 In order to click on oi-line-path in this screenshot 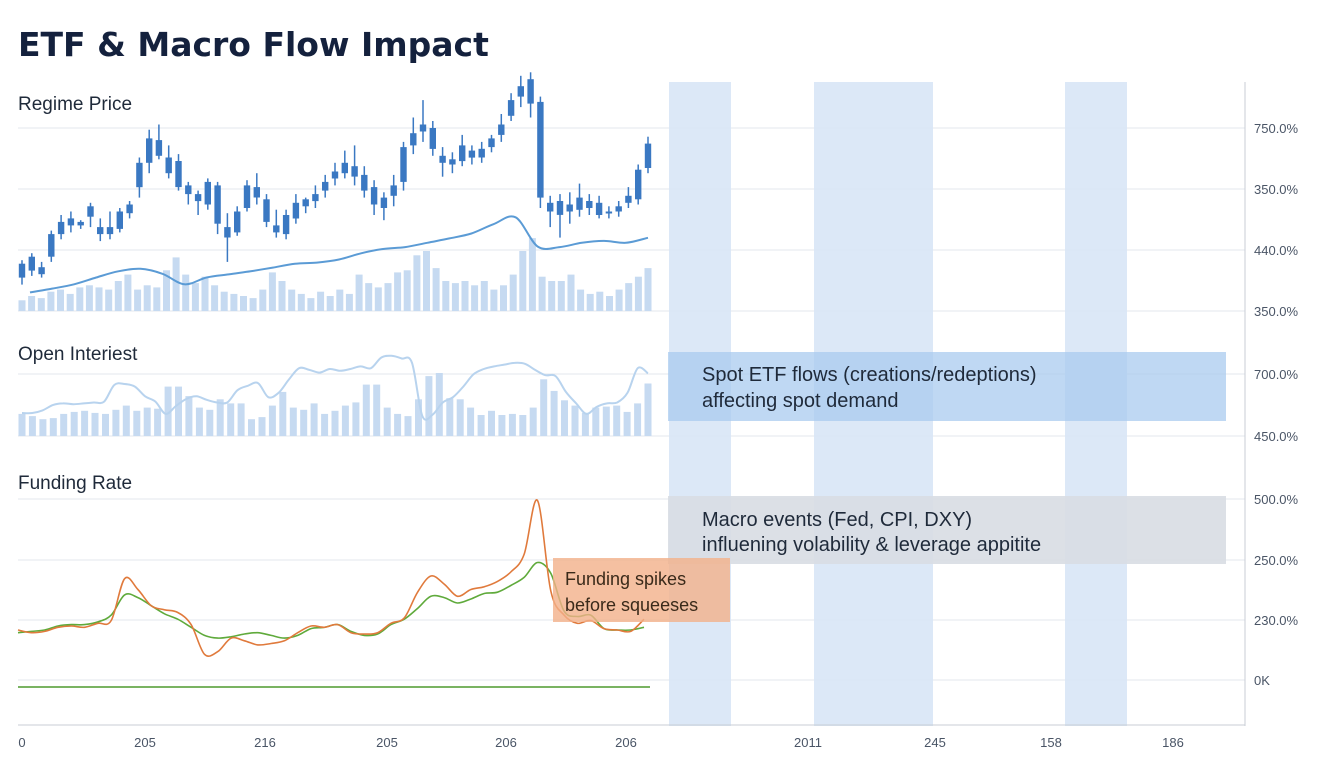, I will do `click(335, 387)`.